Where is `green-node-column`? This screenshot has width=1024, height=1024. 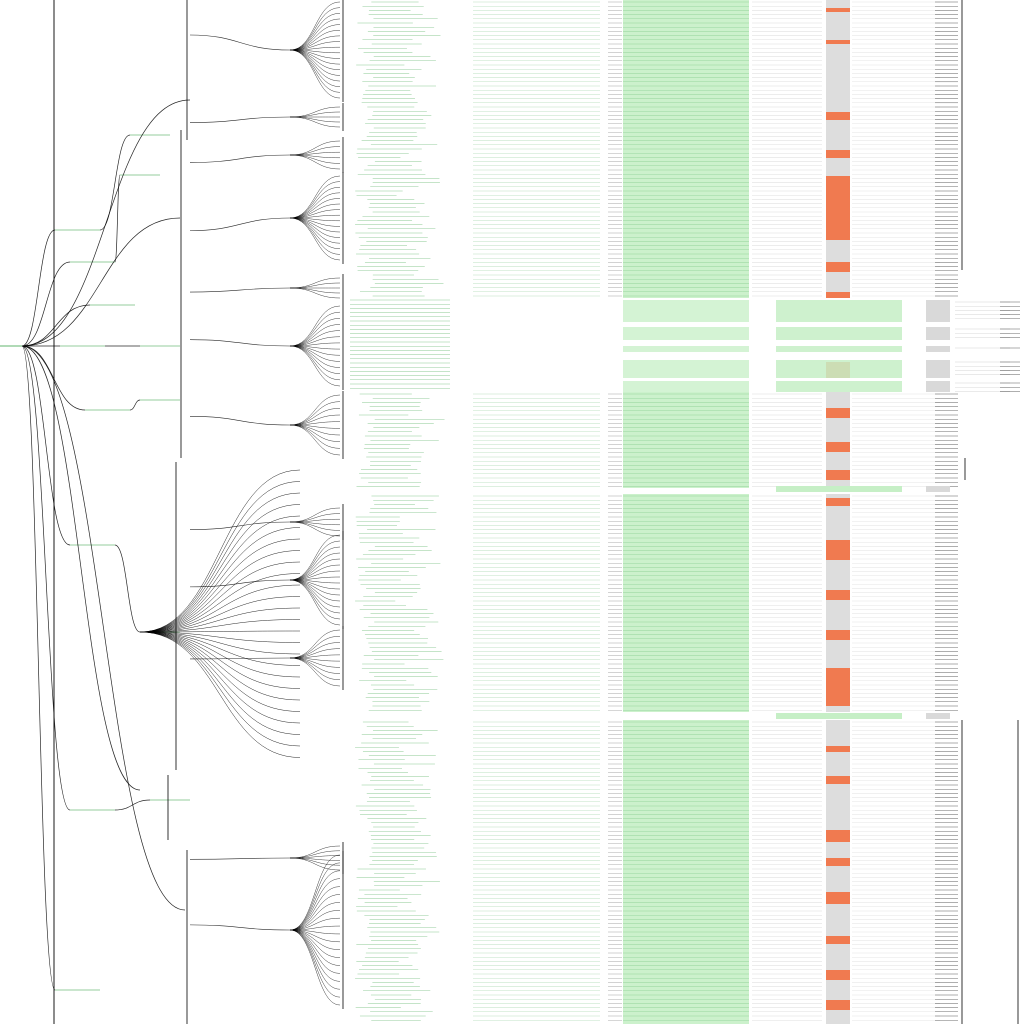
green-node-column is located at coordinates (686, 872).